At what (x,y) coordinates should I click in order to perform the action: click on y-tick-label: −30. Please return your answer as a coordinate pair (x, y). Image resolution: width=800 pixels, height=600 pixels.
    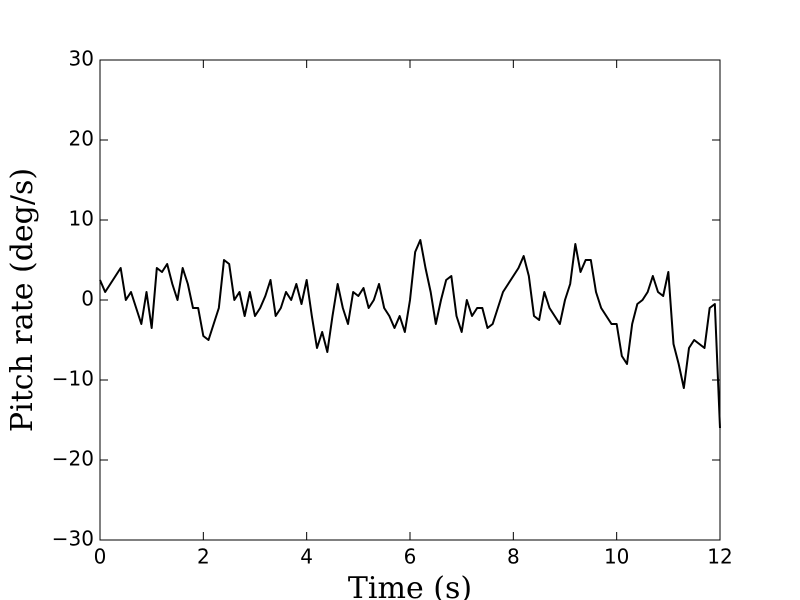
    Looking at the image, I should click on (73, 539).